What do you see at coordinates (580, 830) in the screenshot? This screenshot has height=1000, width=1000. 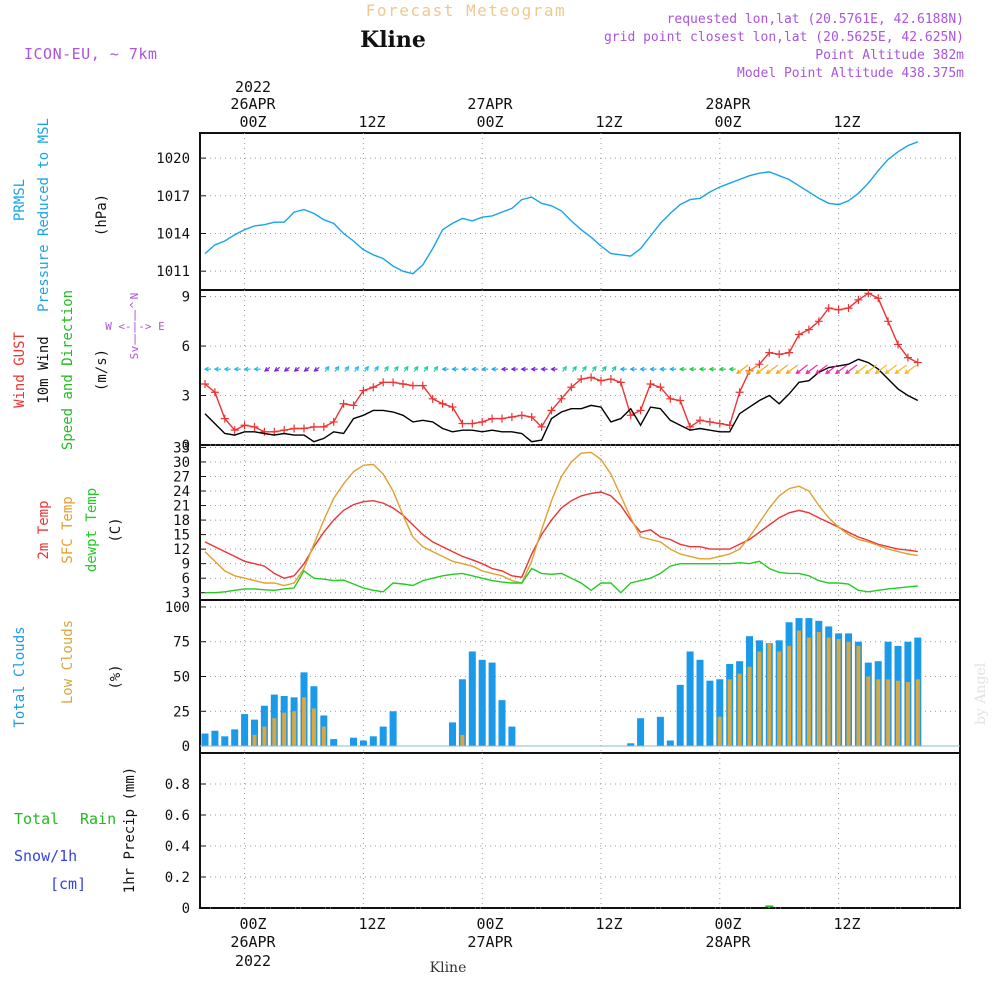 I see `precip-panel` at bounding box center [580, 830].